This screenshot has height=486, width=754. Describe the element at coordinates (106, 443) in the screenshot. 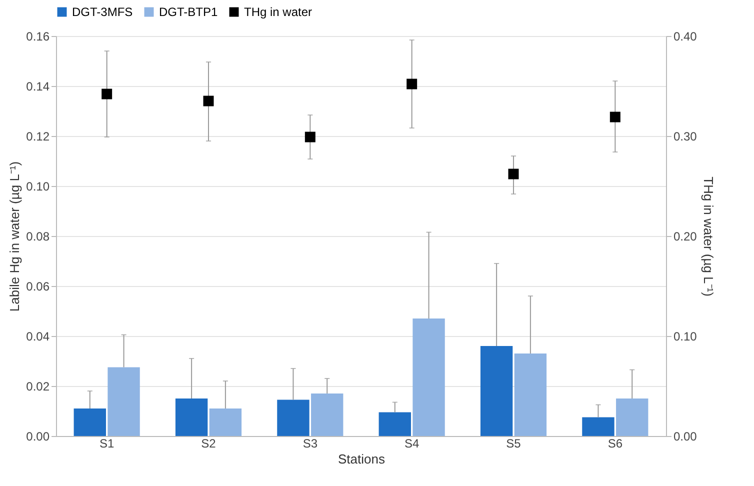

I see `x-tick-label: S1` at that location.